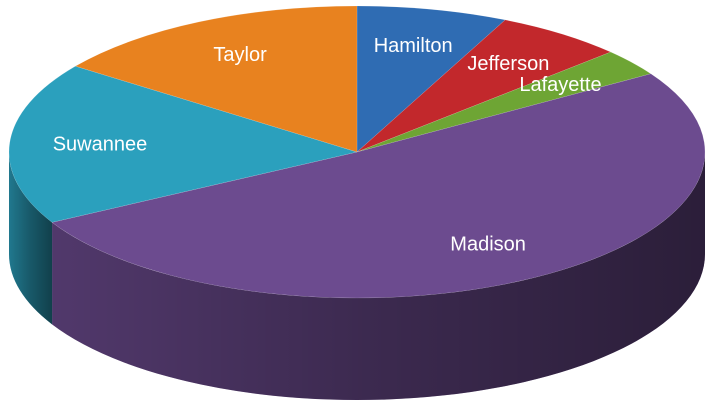  I want to click on slice-label: Lafayette, so click(560, 85).